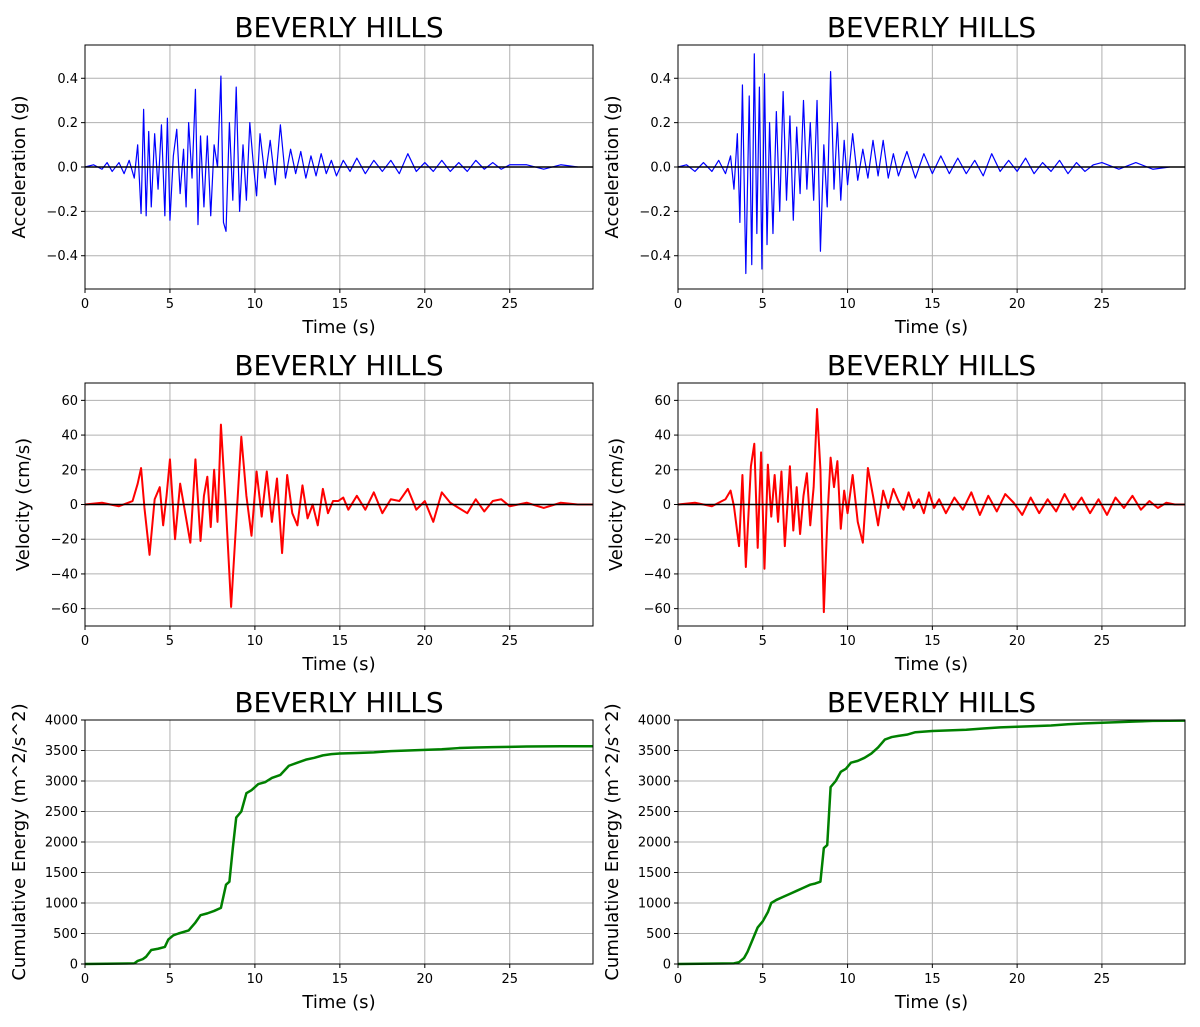 The image size is (1200, 1027). What do you see at coordinates (931, 842) in the screenshot?
I see `series-line-energy-right` at bounding box center [931, 842].